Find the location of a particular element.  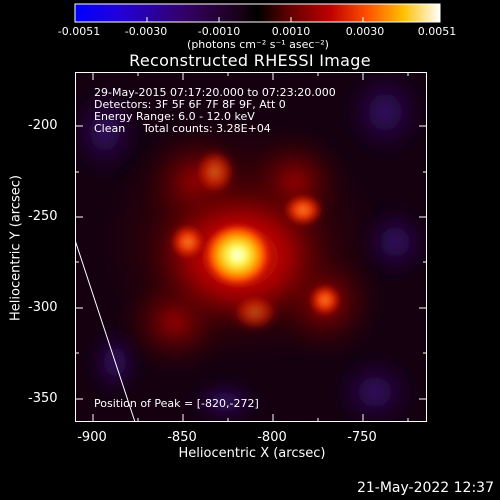

total-counts-text: Total counts: 3.28E+04 is located at coordinates (207, 128).